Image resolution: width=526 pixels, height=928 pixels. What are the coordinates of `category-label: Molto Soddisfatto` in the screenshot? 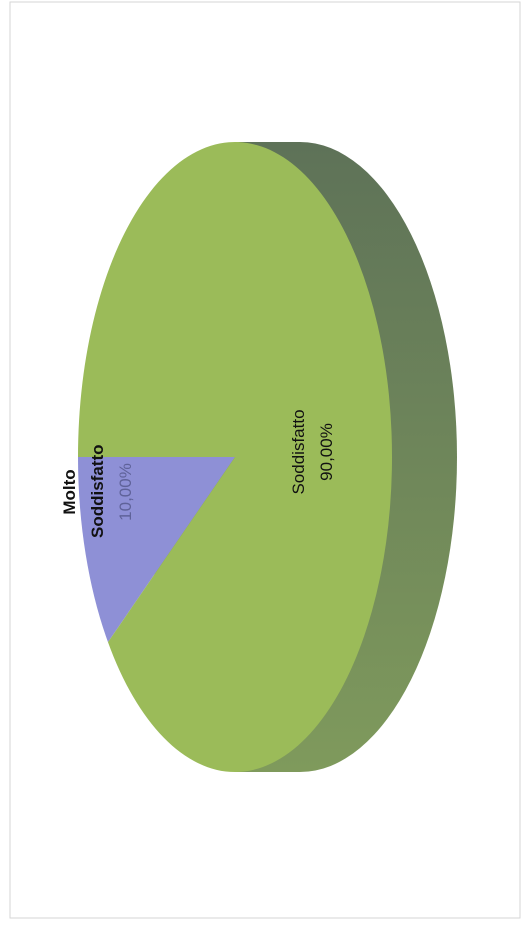 It's located at (83, 491).